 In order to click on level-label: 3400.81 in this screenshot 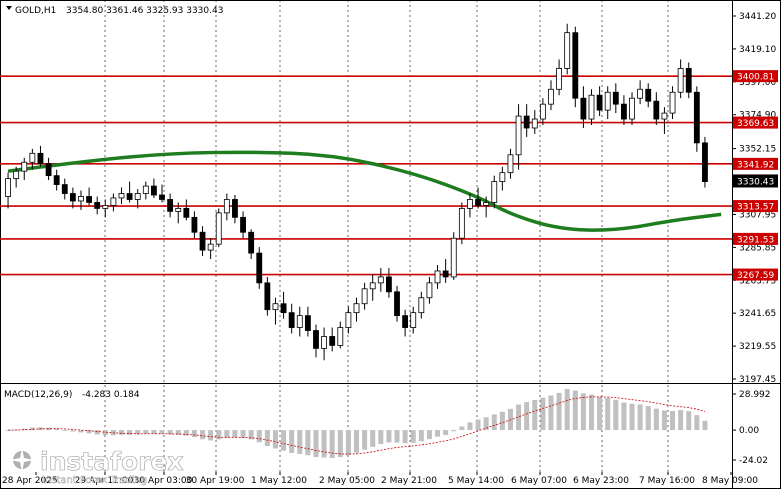, I will do `click(755, 78)`.